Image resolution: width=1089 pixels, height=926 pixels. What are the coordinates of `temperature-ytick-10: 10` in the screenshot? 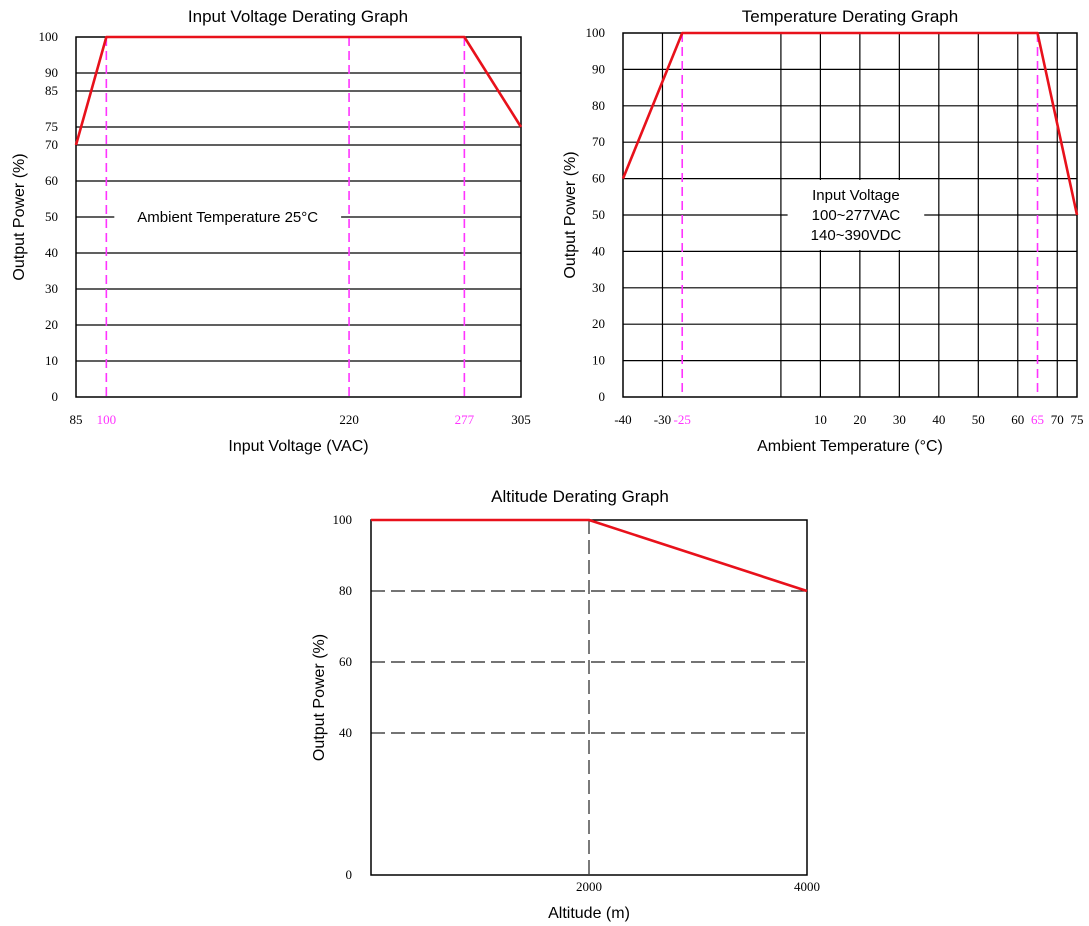 It's located at (598, 360).